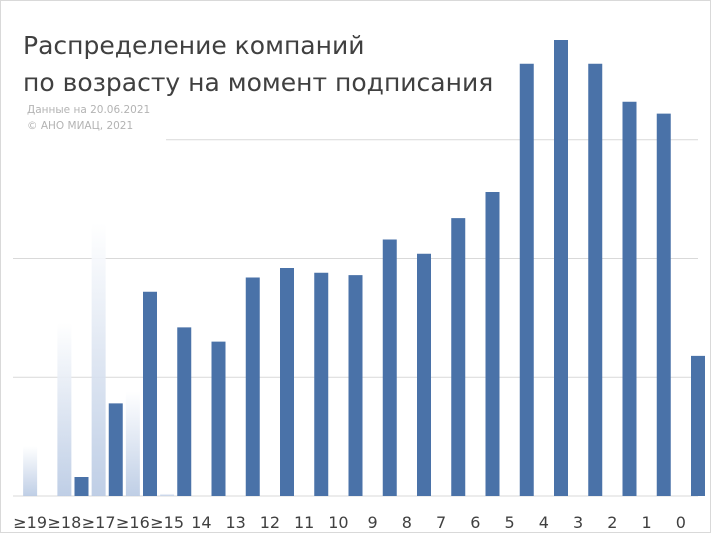 This screenshot has height=534, width=711. What do you see at coordinates (201, 522) in the screenshot?
I see `x-tick-label: 14` at bounding box center [201, 522].